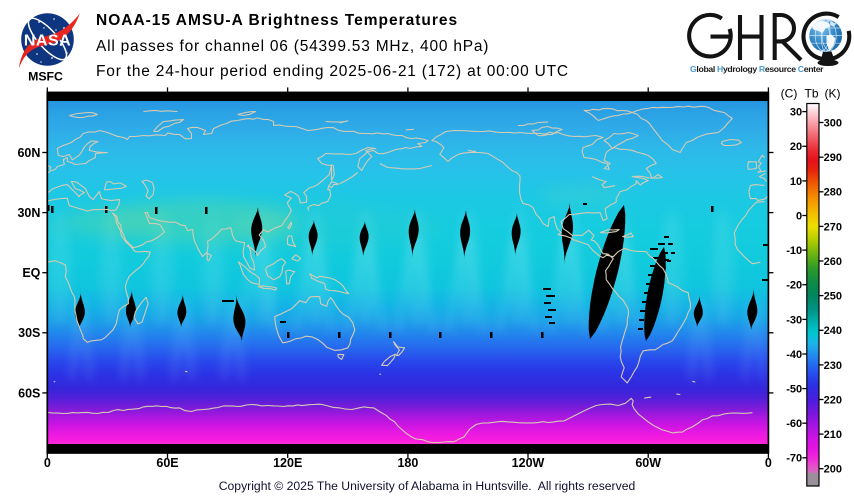  What do you see at coordinates (648, 463) in the screenshot?
I see `svg-text: 60W` at bounding box center [648, 463].